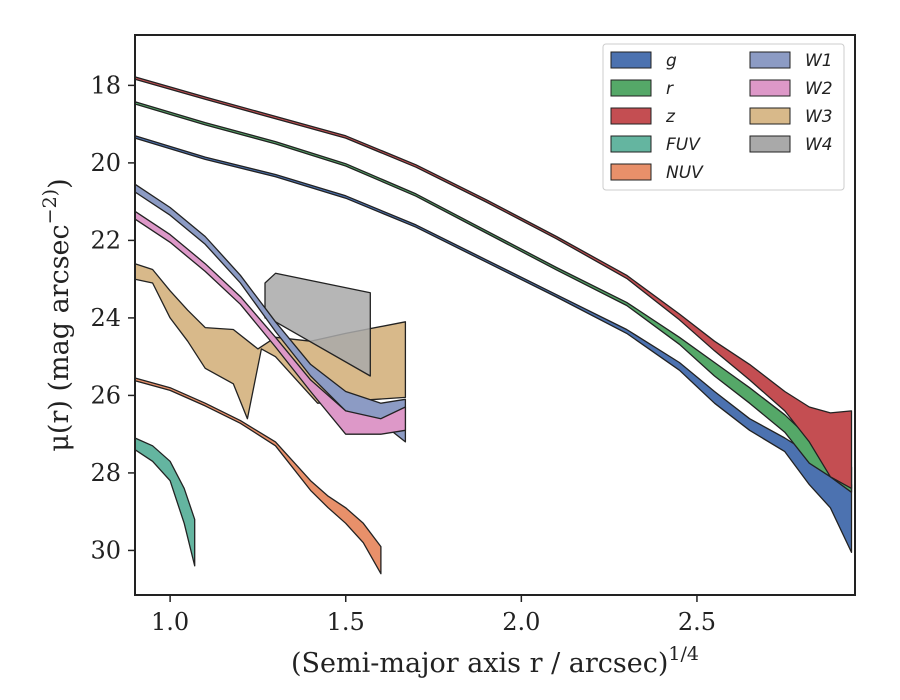 The image size is (900, 700). I want to click on y-axis-label-exponent: −2), so click(50, 206).